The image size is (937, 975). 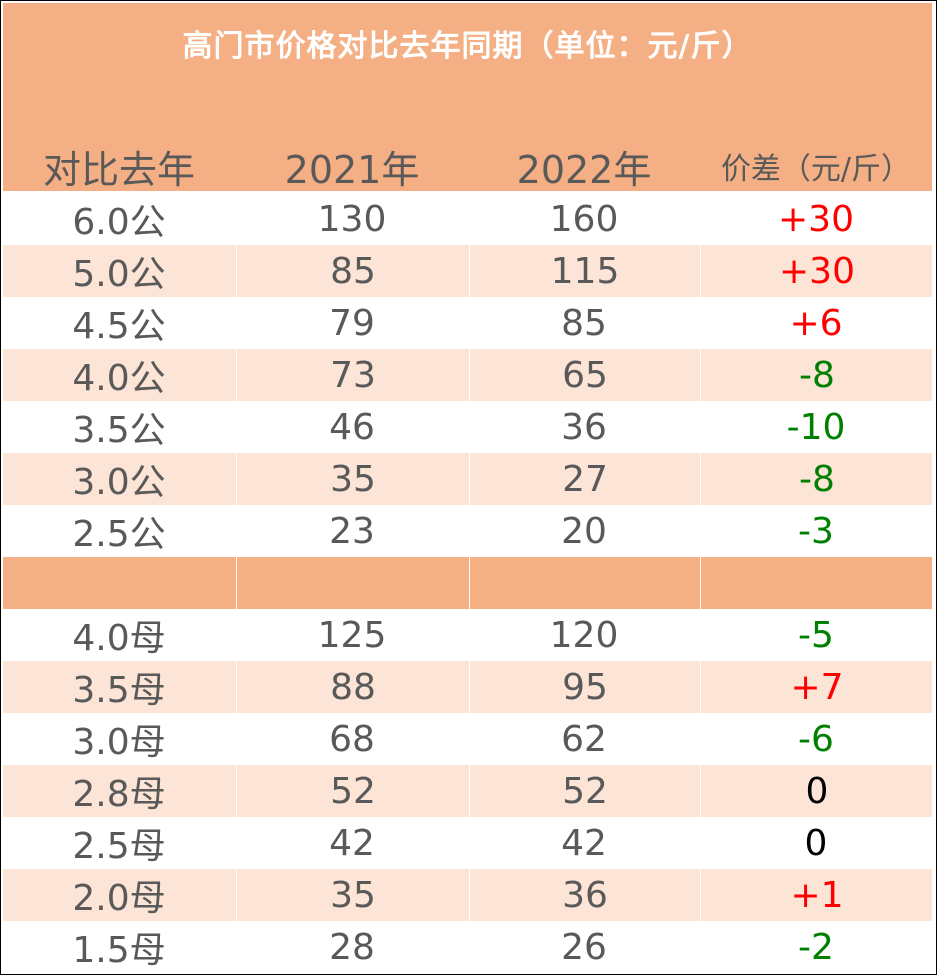 What do you see at coordinates (352, 635) in the screenshot?
I see `price-2021-cell: 125` at bounding box center [352, 635].